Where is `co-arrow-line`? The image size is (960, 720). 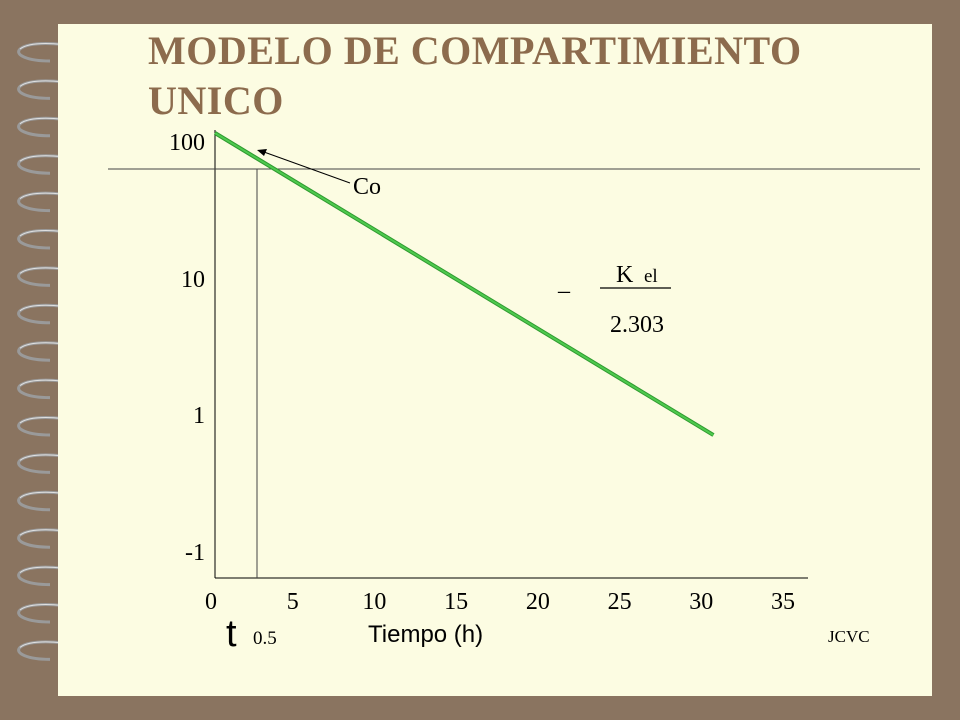 co-arrow-line is located at coordinates (307, 167).